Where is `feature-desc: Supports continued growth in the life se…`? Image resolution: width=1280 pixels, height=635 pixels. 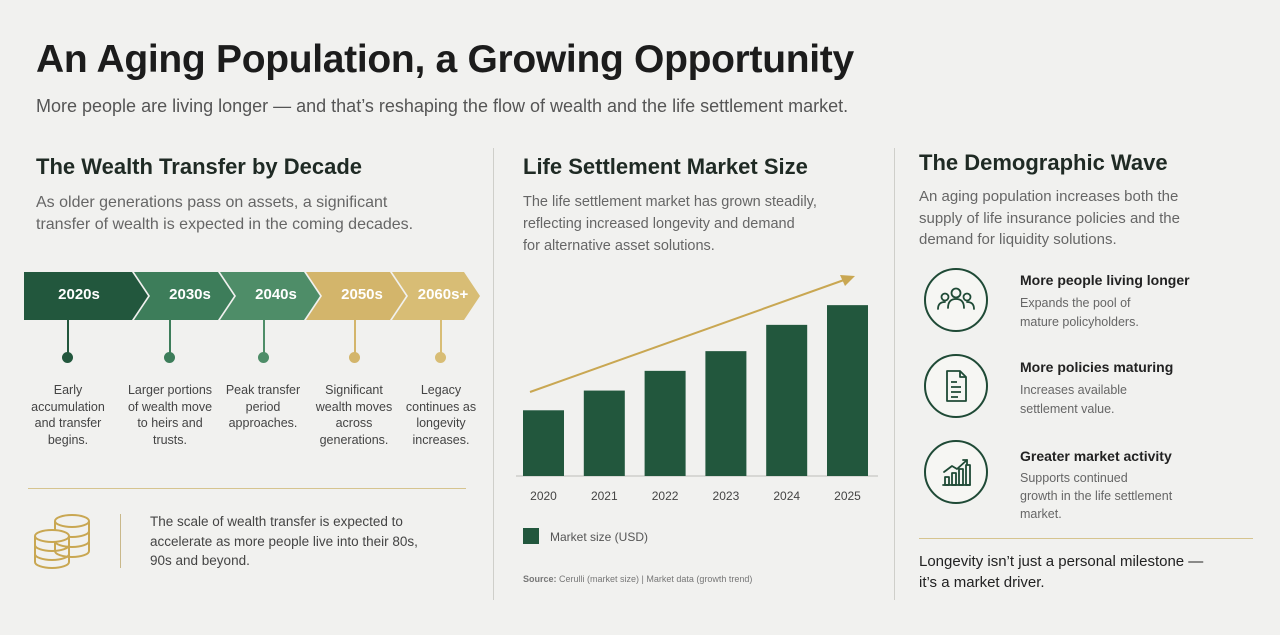 feature-desc: Supports continued growth in the life se… is located at coordinates (1096, 496).